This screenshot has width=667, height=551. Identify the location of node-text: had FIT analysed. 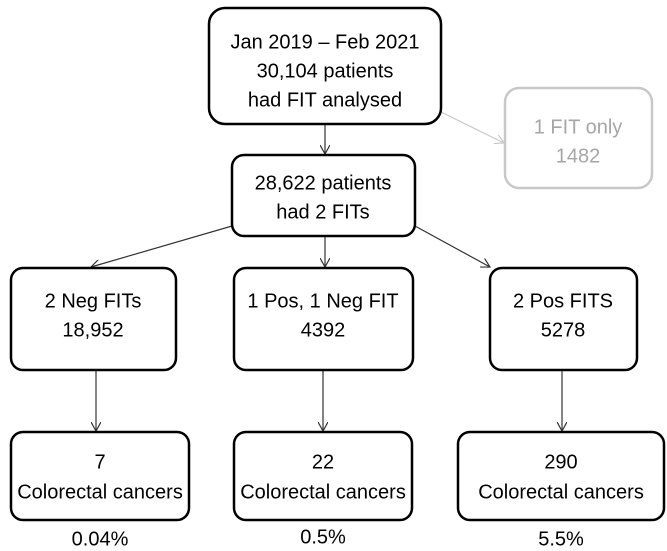
(325, 100).